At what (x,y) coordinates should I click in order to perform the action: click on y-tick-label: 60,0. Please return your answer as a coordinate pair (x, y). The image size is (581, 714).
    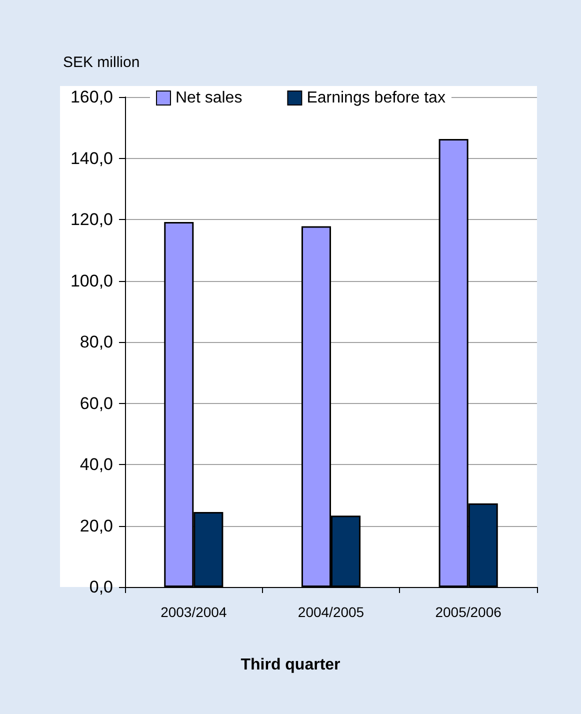
    Looking at the image, I should click on (96, 403).